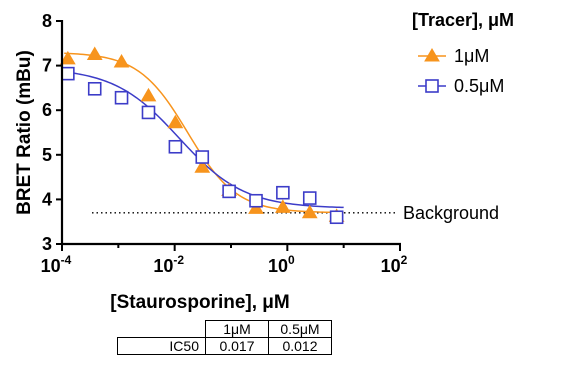 The image size is (569, 372). Describe the element at coordinates (237, 346) in the screenshot. I see `table-cell-1um: 0.017` at that location.